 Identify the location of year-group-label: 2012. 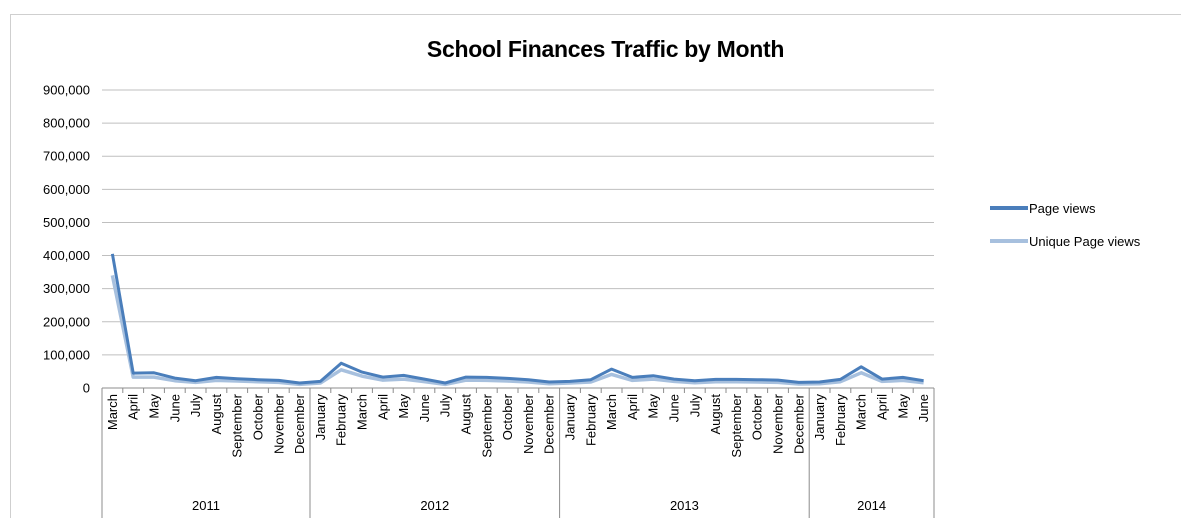
(434, 505).